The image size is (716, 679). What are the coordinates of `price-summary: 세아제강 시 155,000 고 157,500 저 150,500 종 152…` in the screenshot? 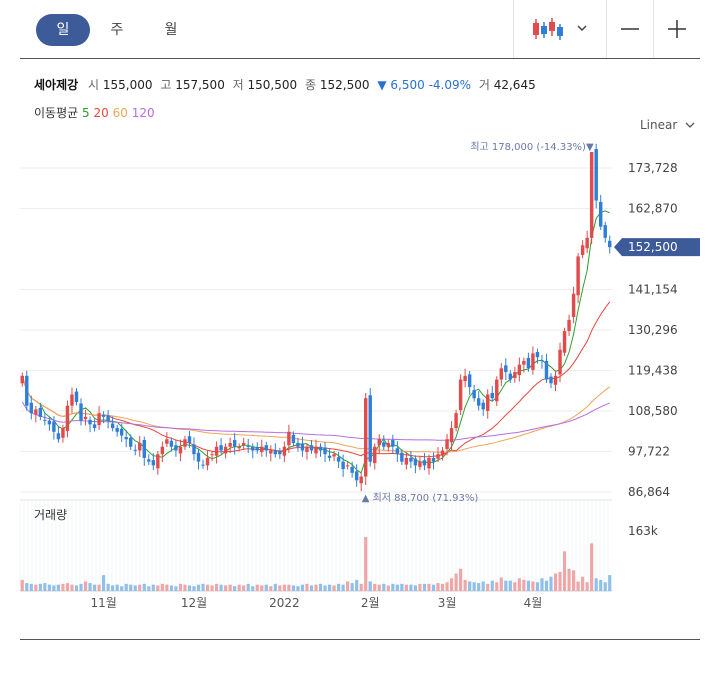 It's located at (287, 84).